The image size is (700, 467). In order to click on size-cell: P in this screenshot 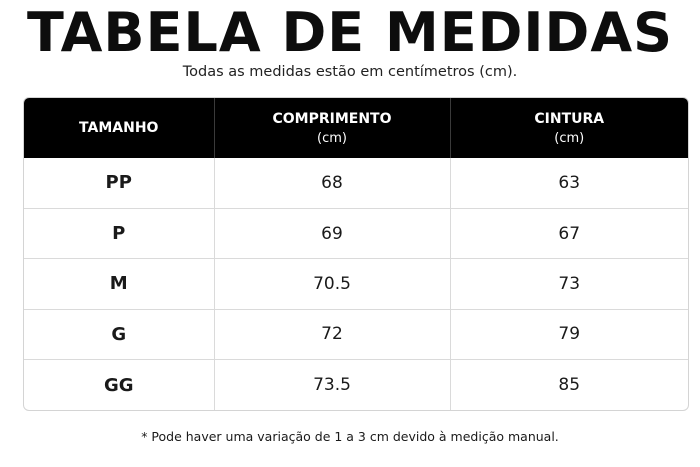, I will do `click(119, 234)`.